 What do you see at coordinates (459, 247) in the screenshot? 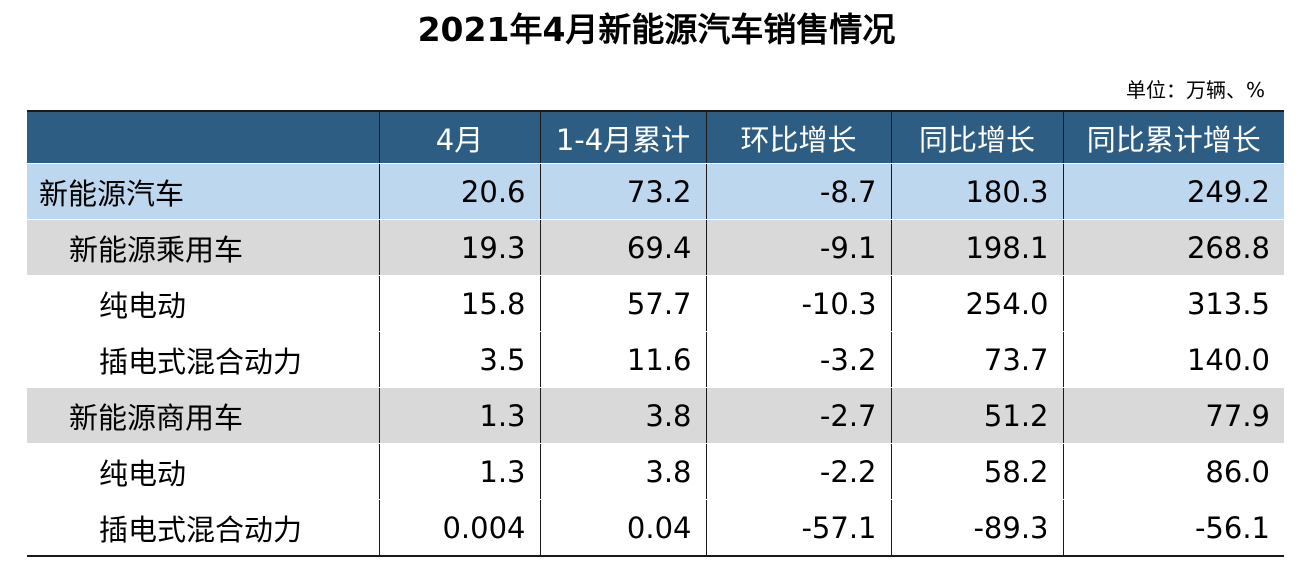
I see `table-cell: 19.3` at bounding box center [459, 247].